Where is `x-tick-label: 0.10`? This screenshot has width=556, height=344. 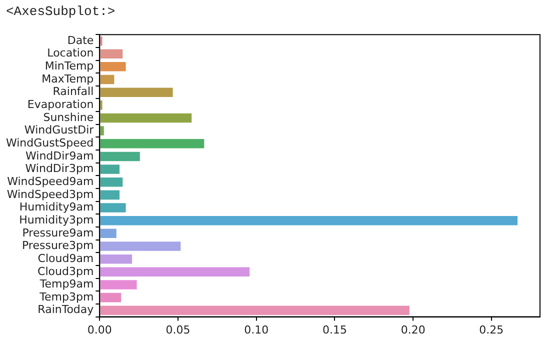 x-tick-label: 0.10 is located at coordinates (256, 329).